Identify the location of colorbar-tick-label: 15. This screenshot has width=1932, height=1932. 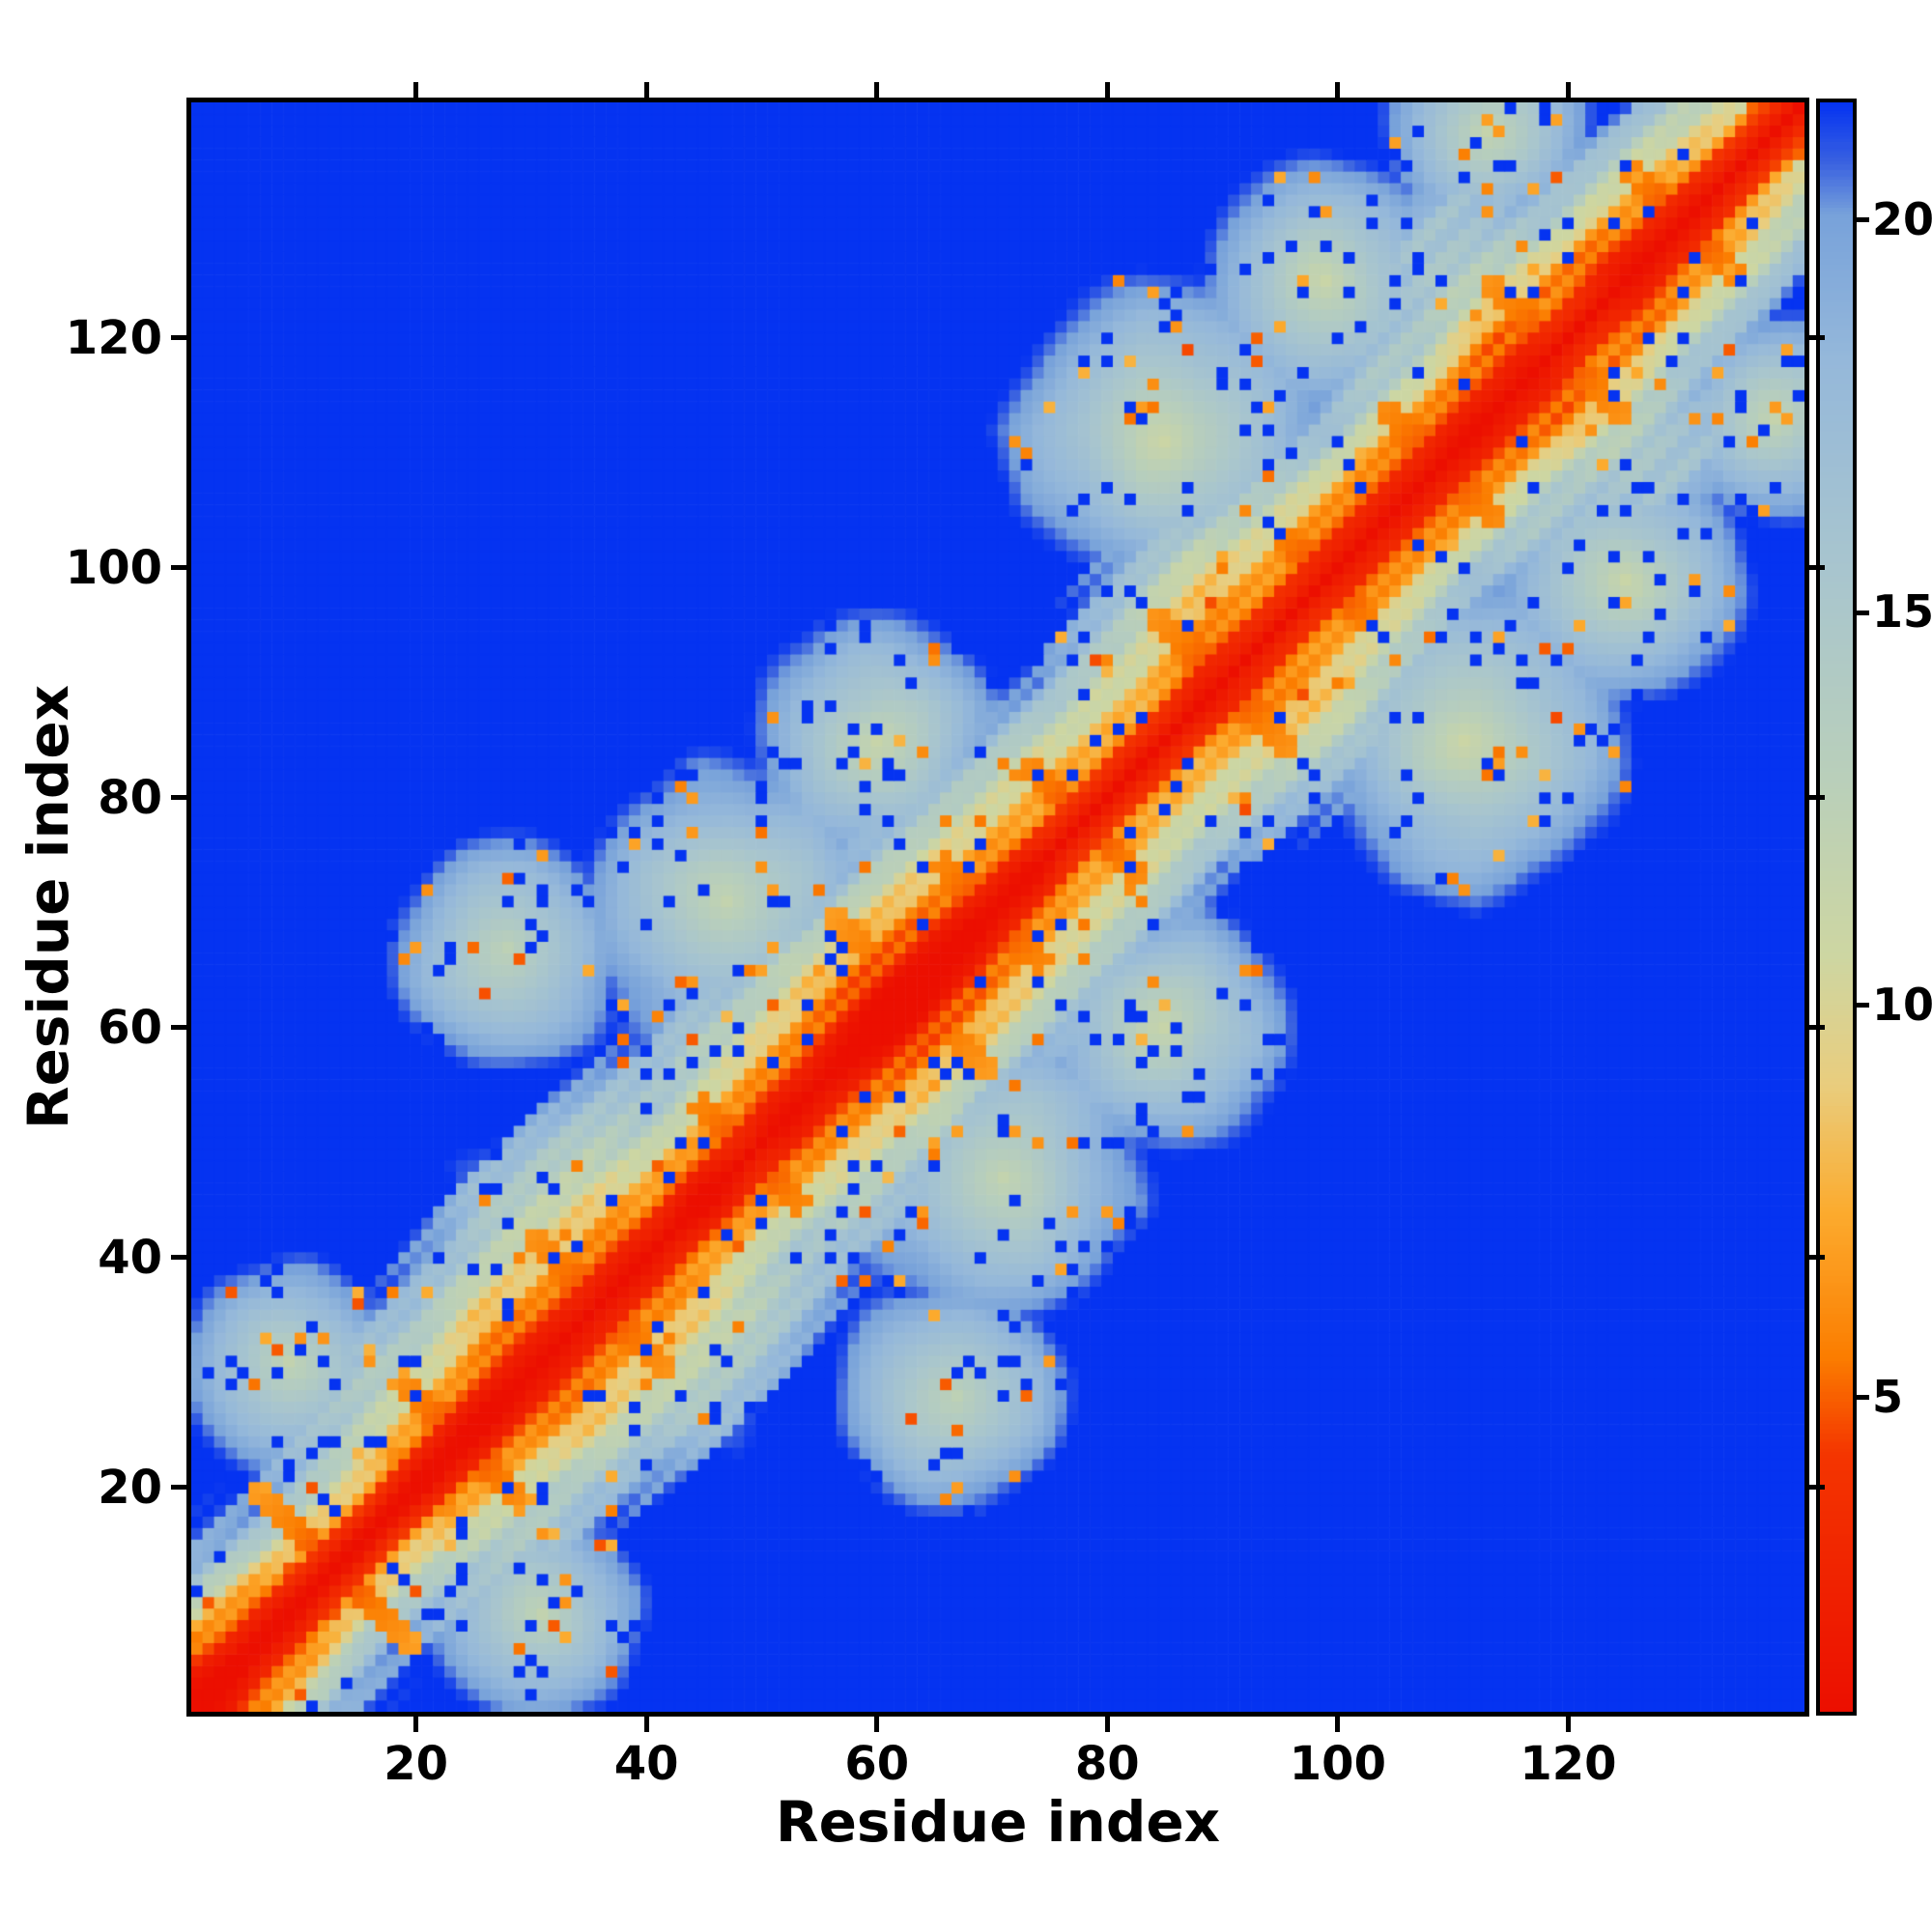
(1902, 612).